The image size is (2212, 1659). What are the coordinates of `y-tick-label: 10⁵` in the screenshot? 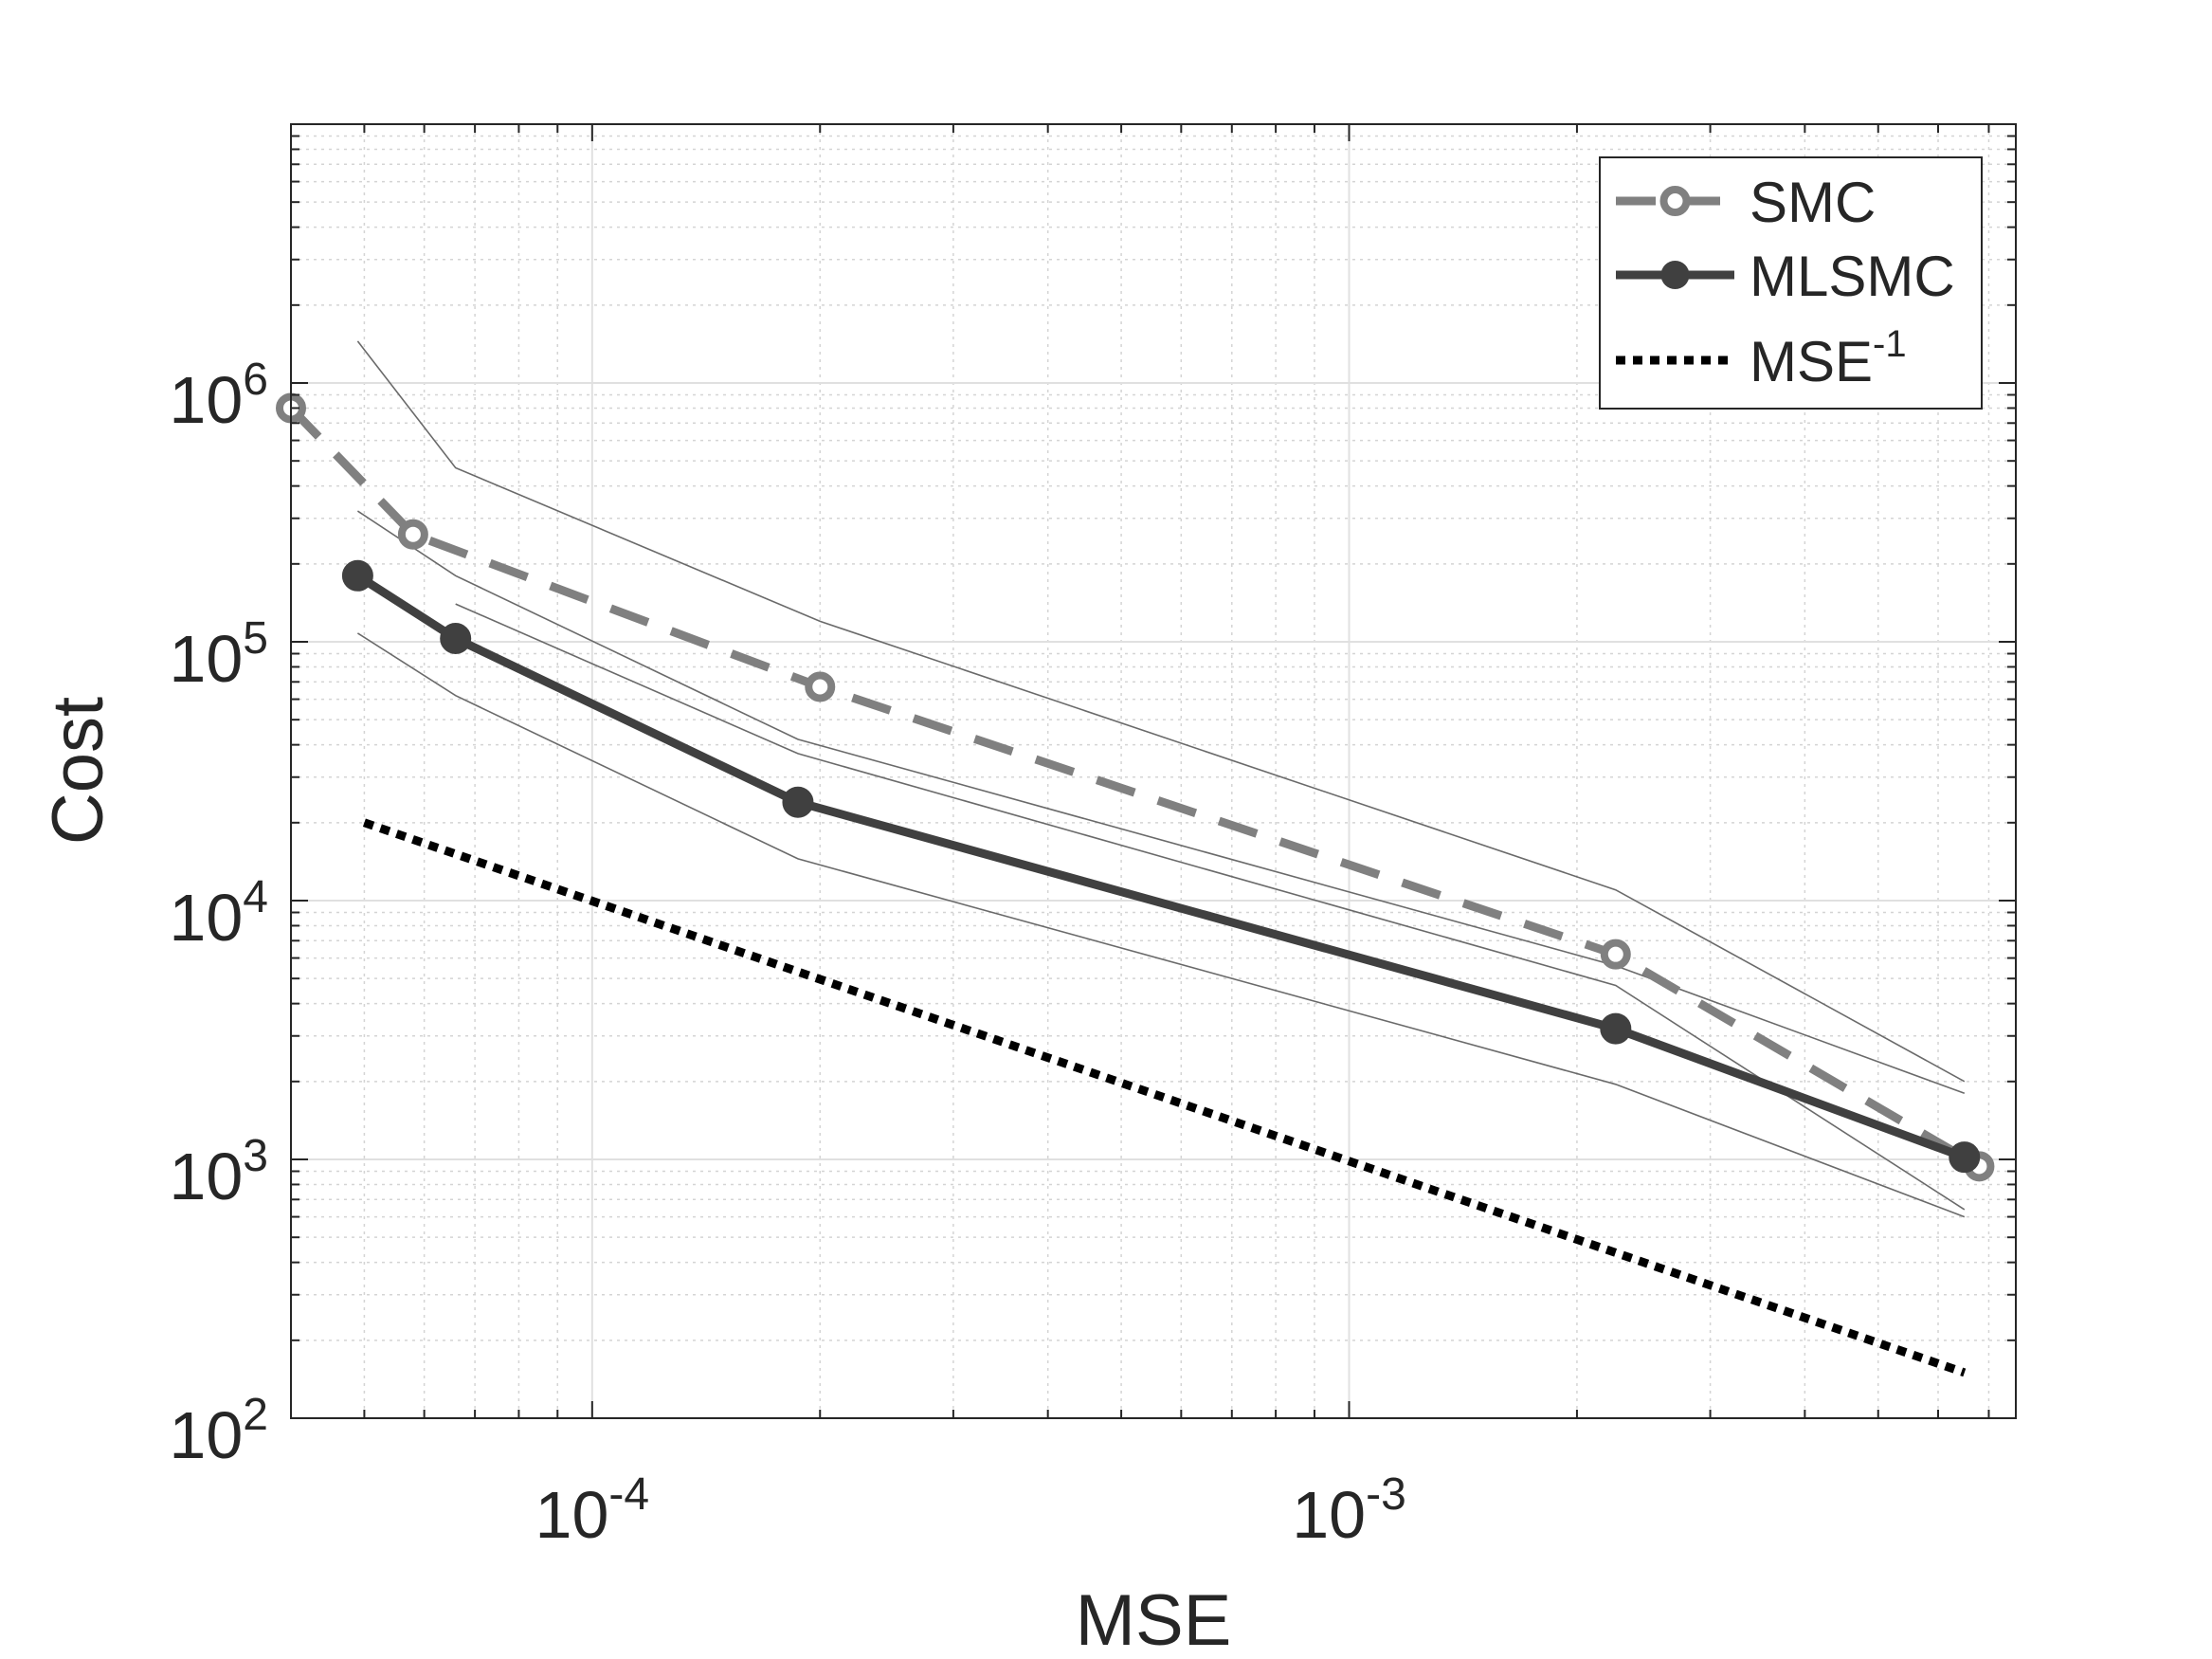 It's located at (219, 654).